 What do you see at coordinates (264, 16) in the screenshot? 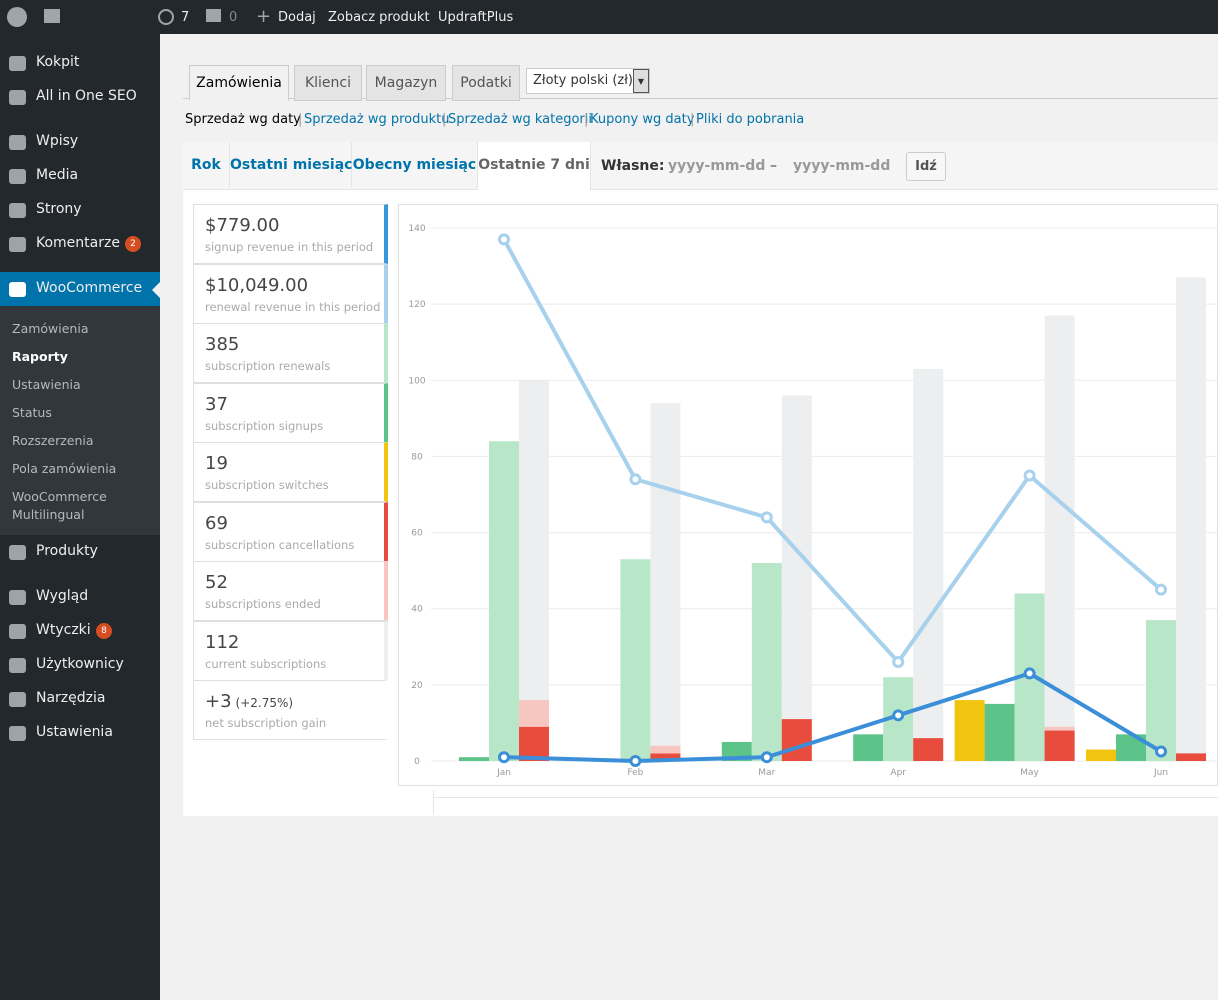
I see `plus-icon: +` at bounding box center [264, 16].